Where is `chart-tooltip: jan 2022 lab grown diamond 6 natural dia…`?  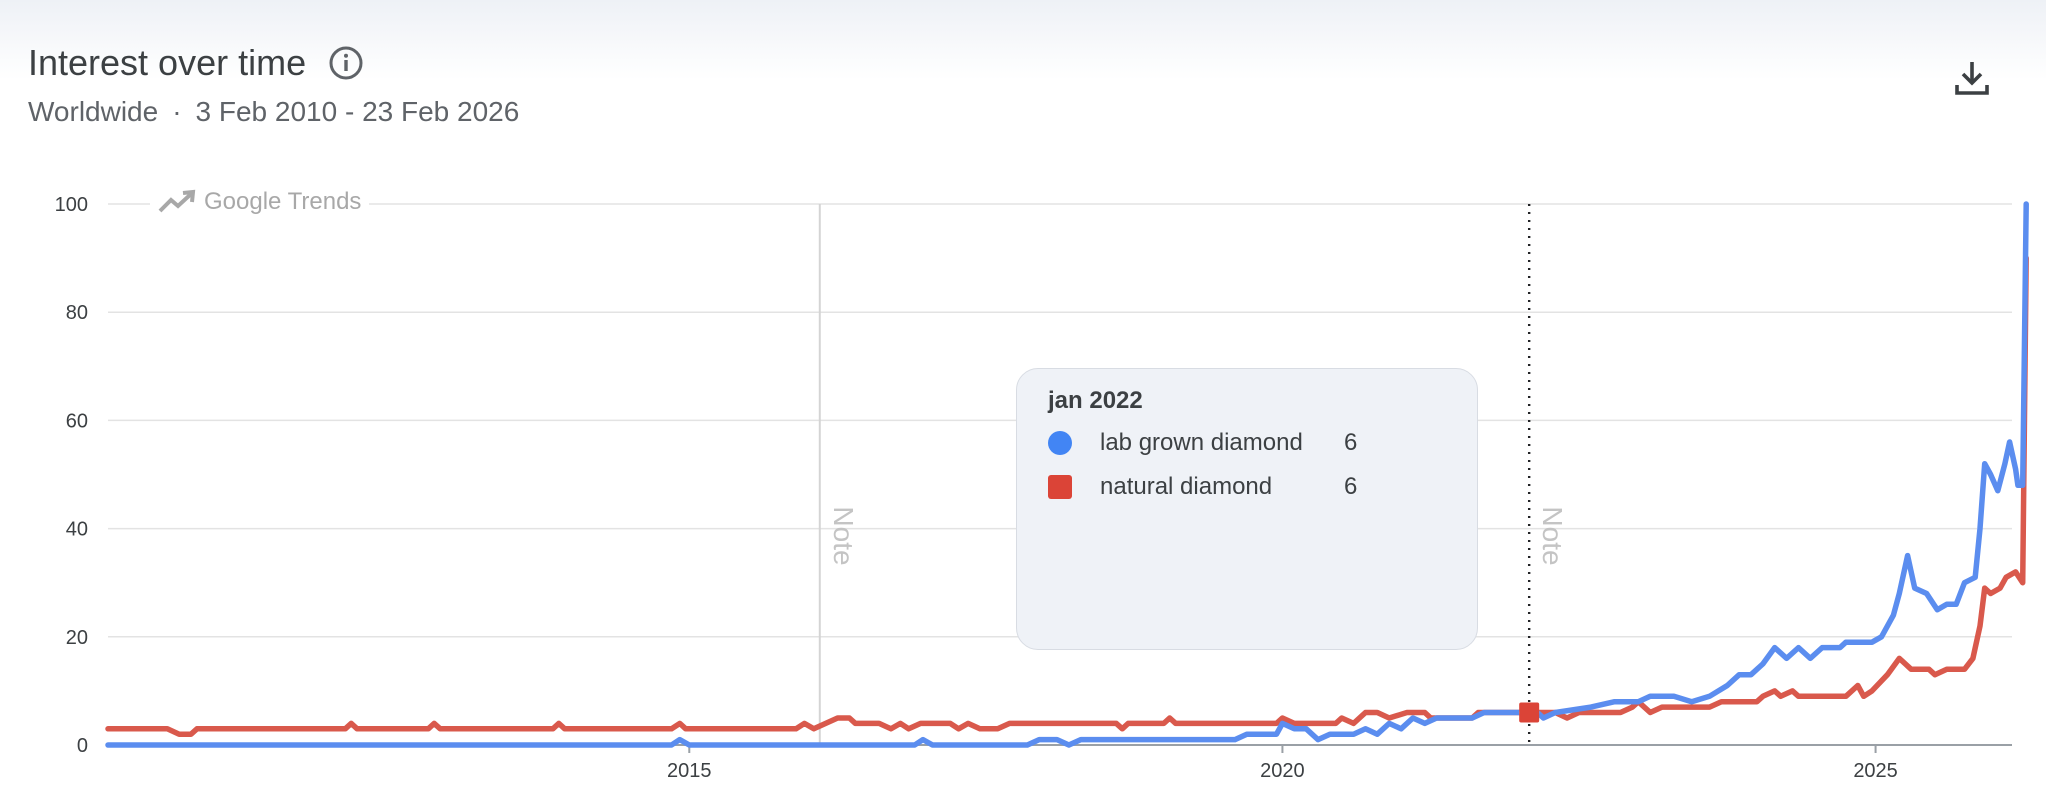
chart-tooltip: jan 2022 lab grown diamond 6 natural dia… is located at coordinates (1247, 509).